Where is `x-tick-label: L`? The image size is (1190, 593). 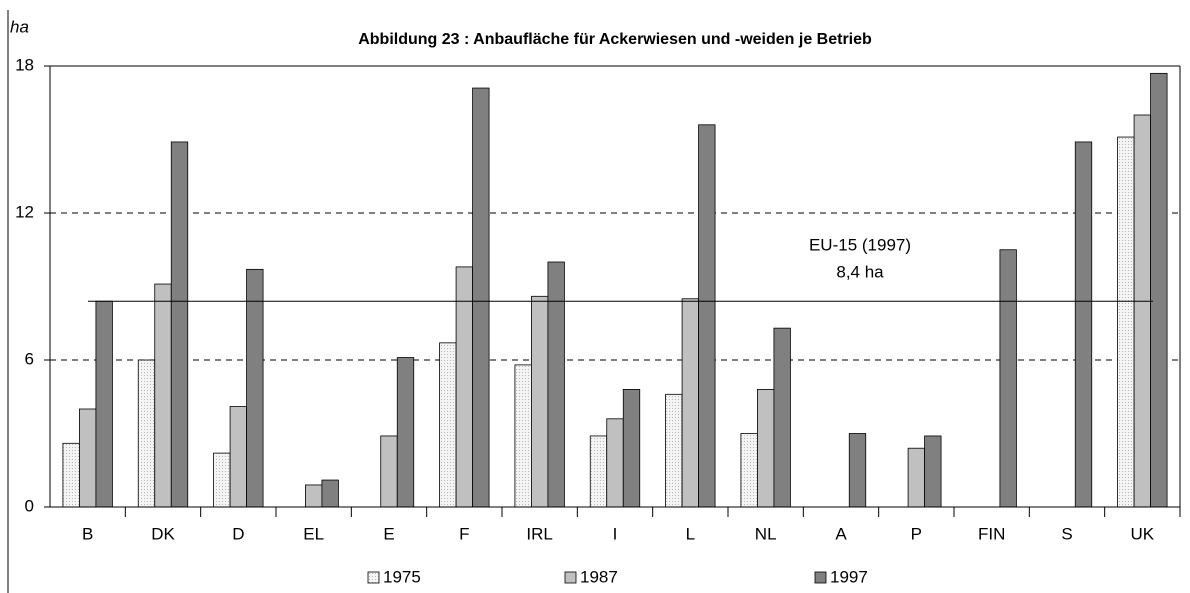
x-tick-label: L is located at coordinates (690, 533).